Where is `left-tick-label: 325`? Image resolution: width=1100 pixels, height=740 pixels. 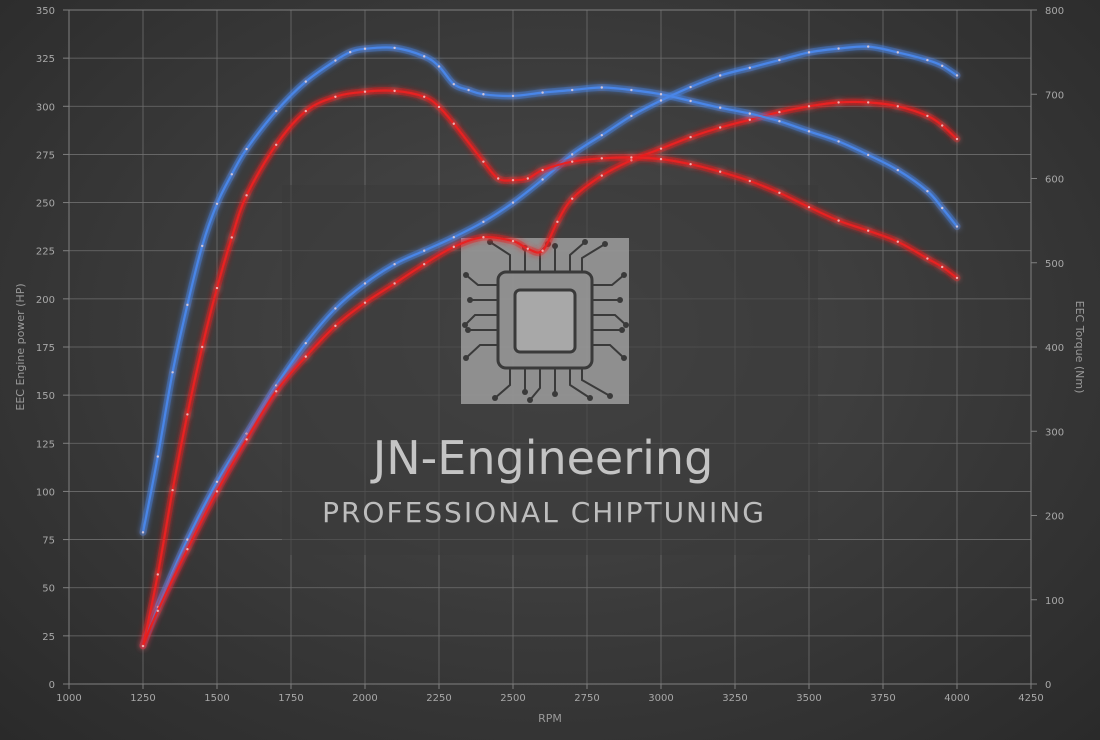
left-tick-label: 325 is located at coordinates (45, 59).